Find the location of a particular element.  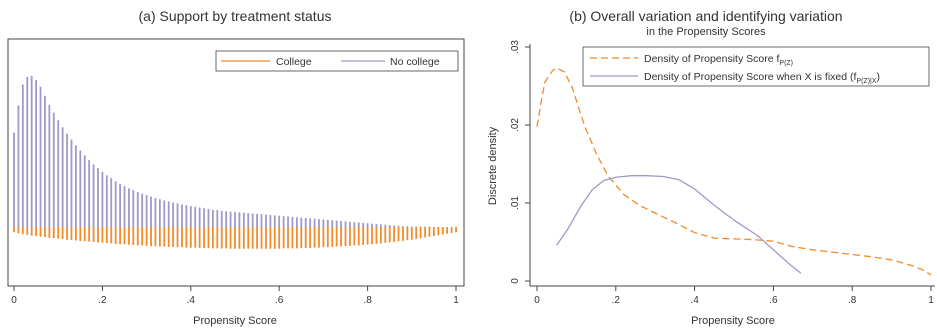

legend-density-fixed-subscript: P(Z)|X is located at coordinates (866, 81).